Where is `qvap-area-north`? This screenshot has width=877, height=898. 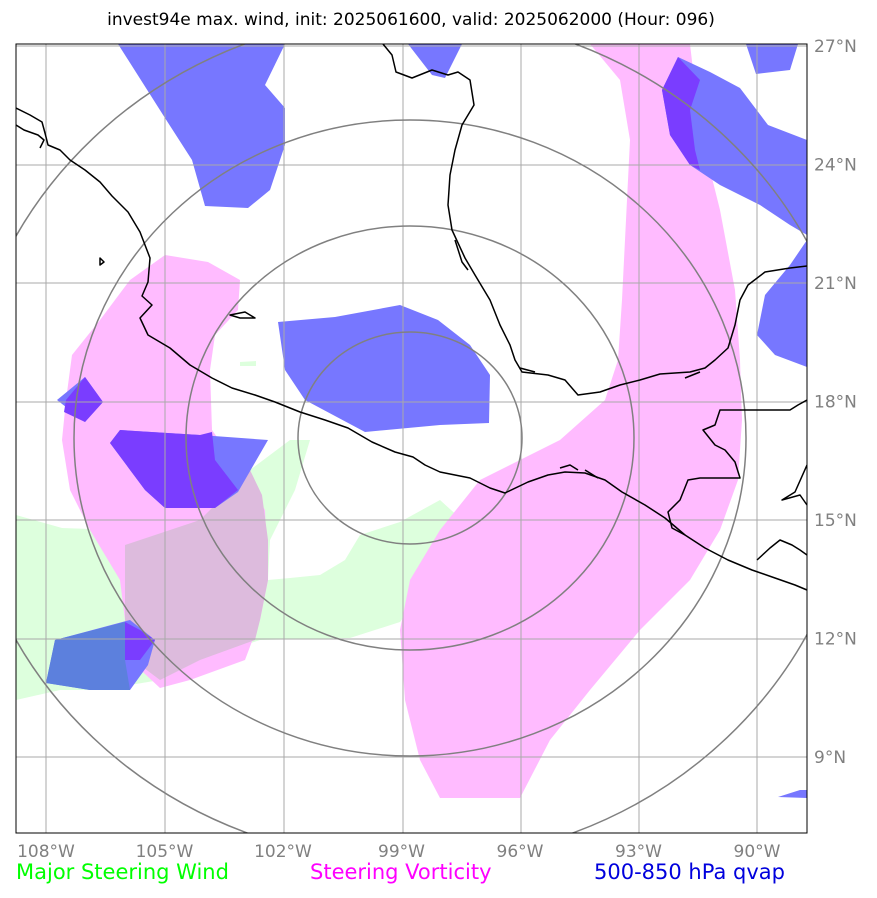
qvap-area-north is located at coordinates (201, 126).